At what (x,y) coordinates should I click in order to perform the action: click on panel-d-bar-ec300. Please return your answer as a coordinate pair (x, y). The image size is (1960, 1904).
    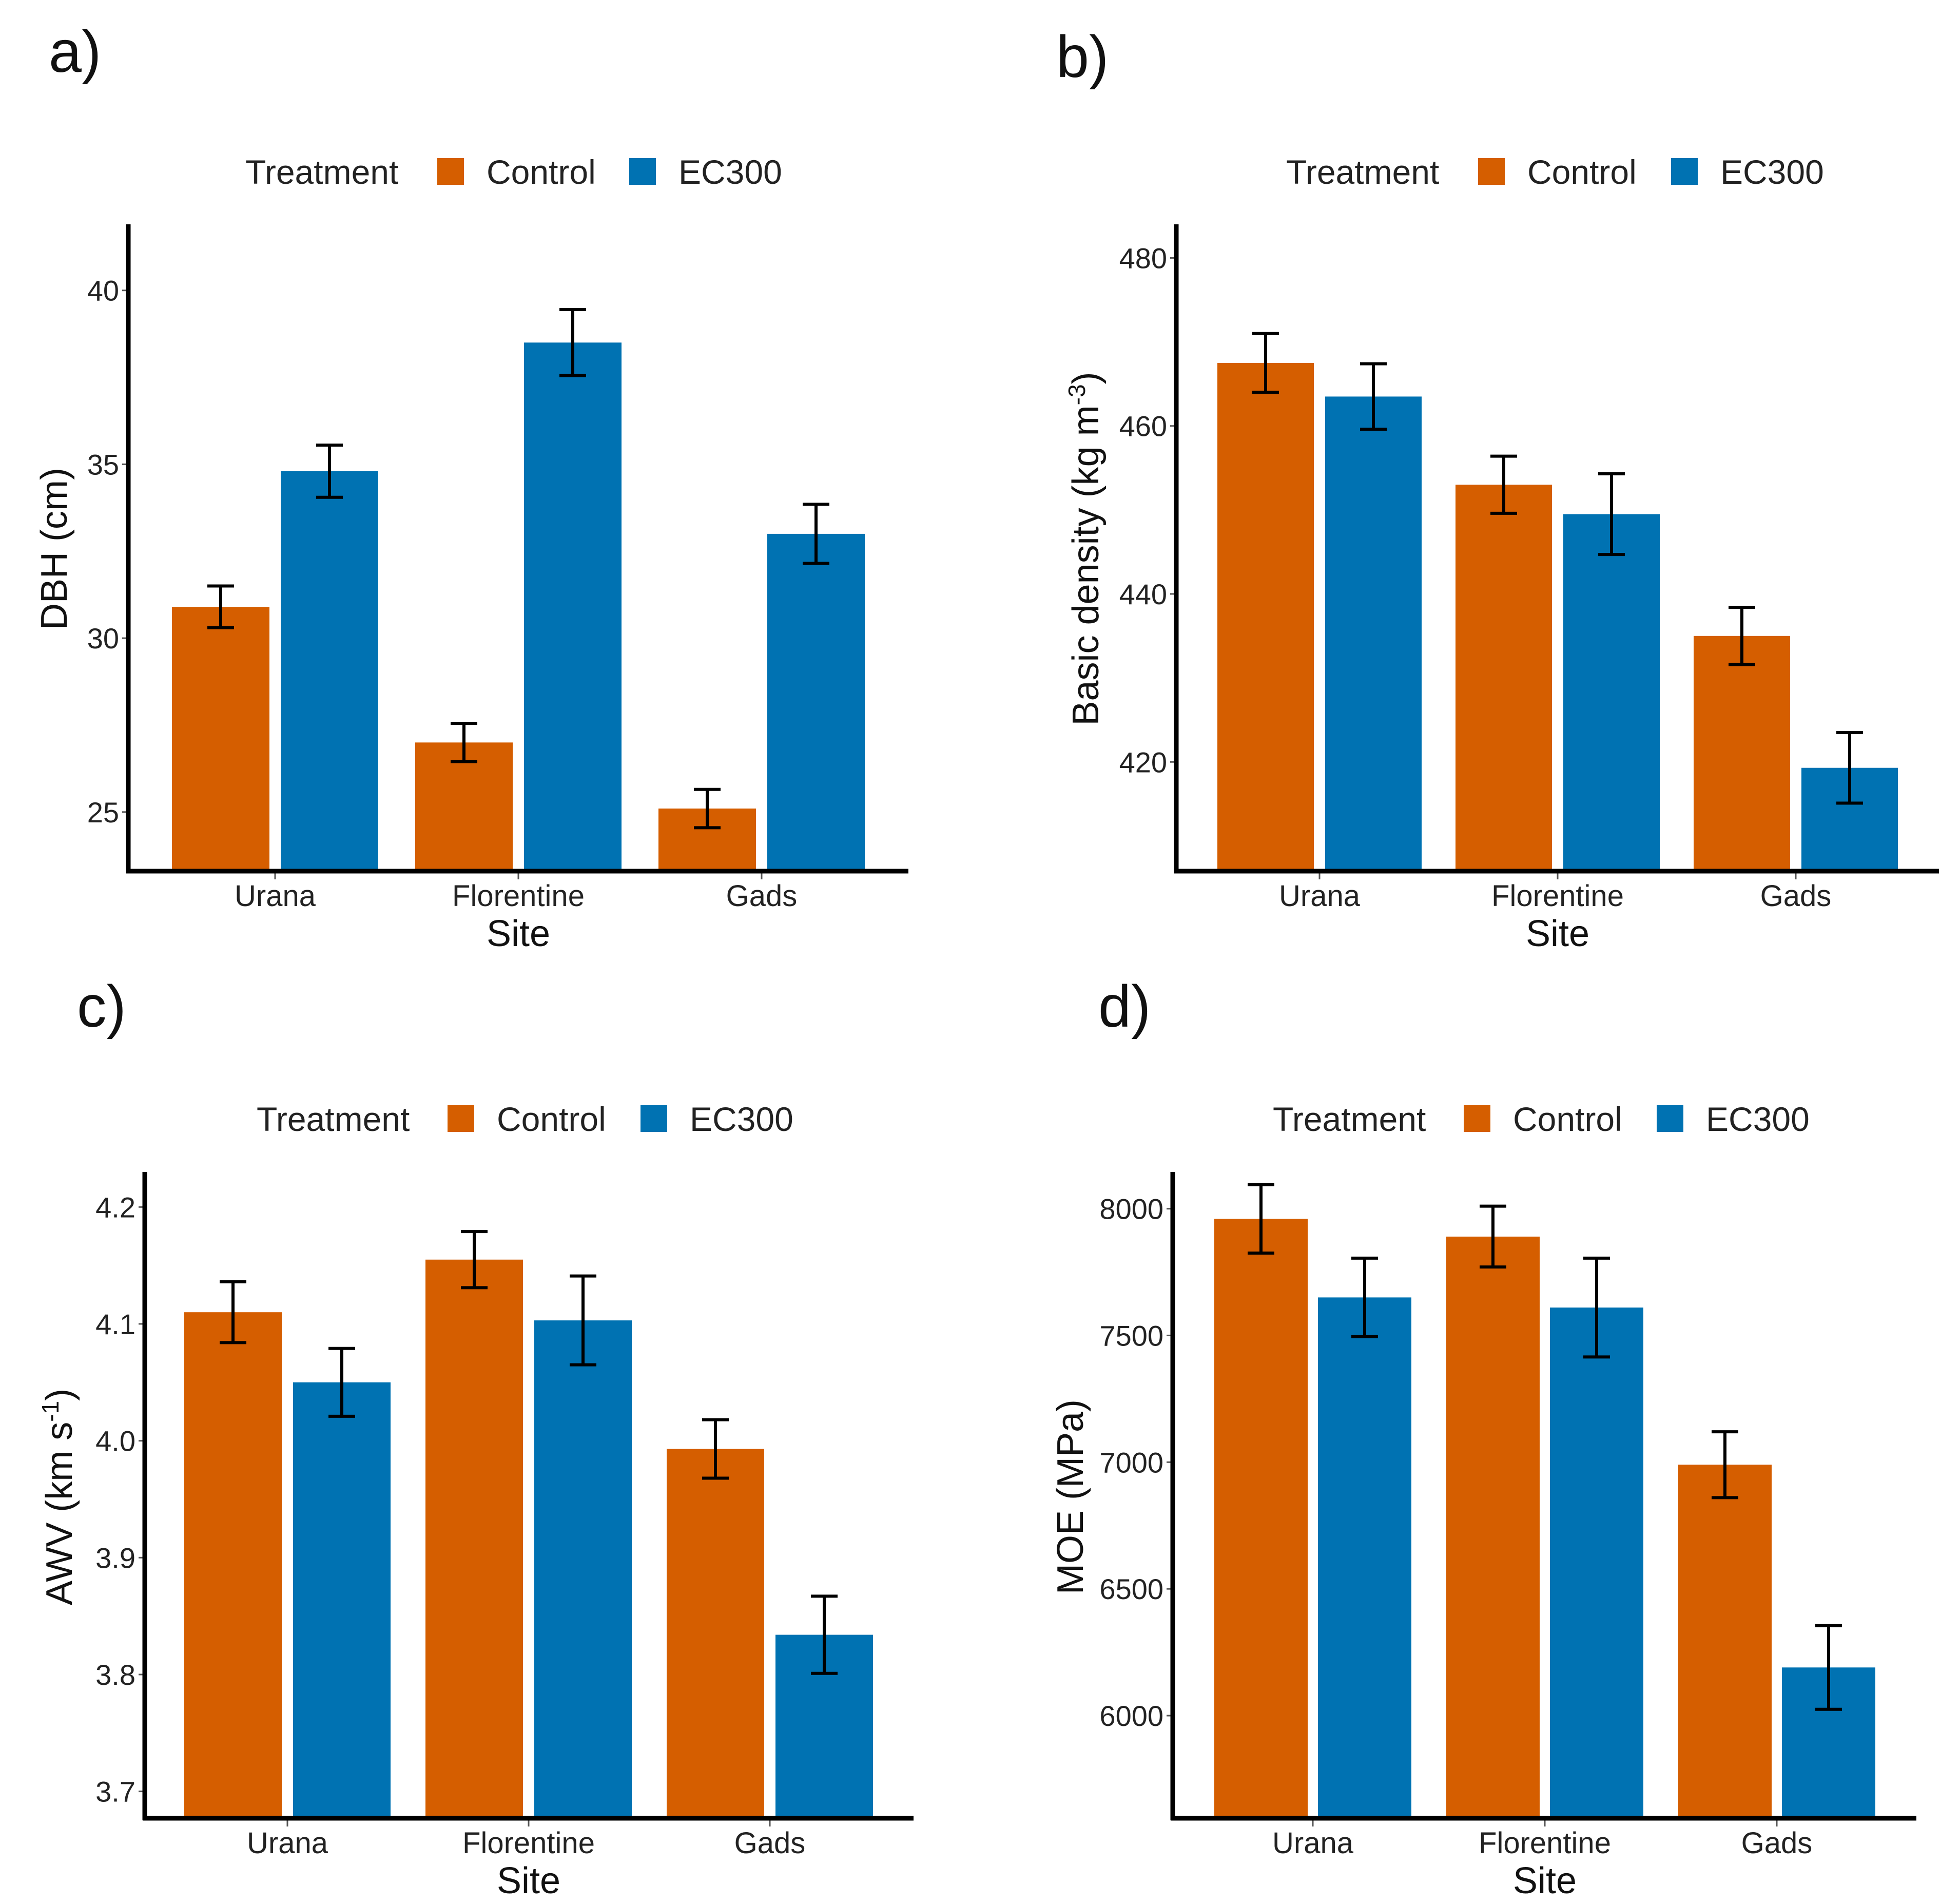
    Looking at the image, I should click on (1597, 1562).